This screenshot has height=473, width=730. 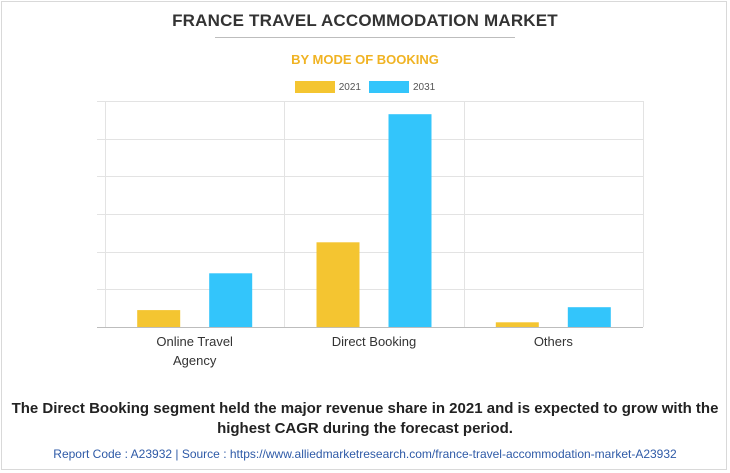 I want to click on x-tick-label: Direct Booking, so click(x=374, y=341).